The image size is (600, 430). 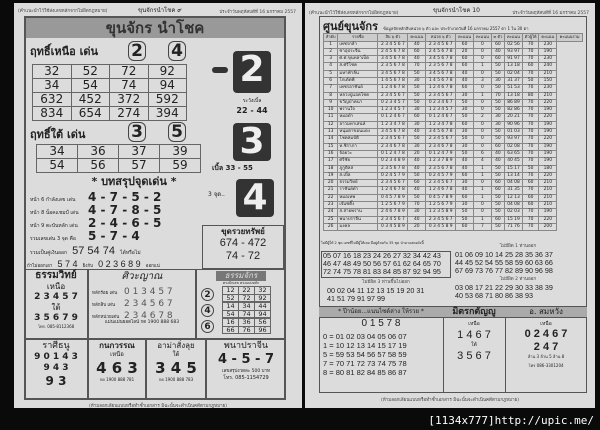 I want to click on table-cell: 63 65, so click(x=513, y=154).